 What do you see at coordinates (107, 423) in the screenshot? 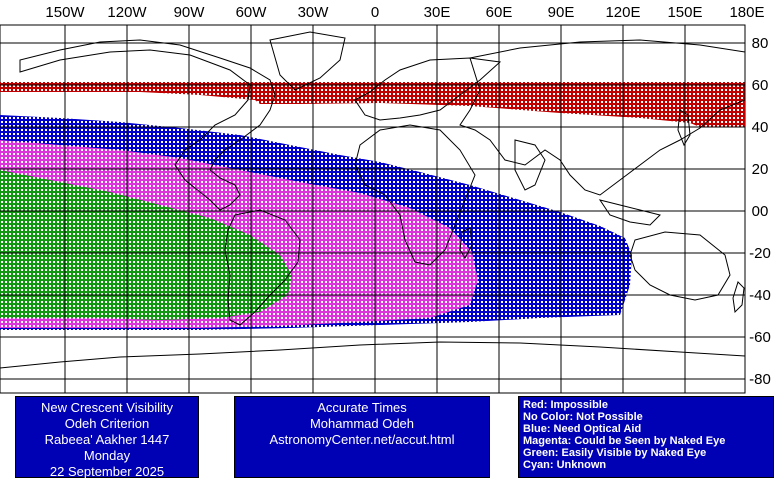
I see `info-criterion: Odeh Criterion` at bounding box center [107, 423].